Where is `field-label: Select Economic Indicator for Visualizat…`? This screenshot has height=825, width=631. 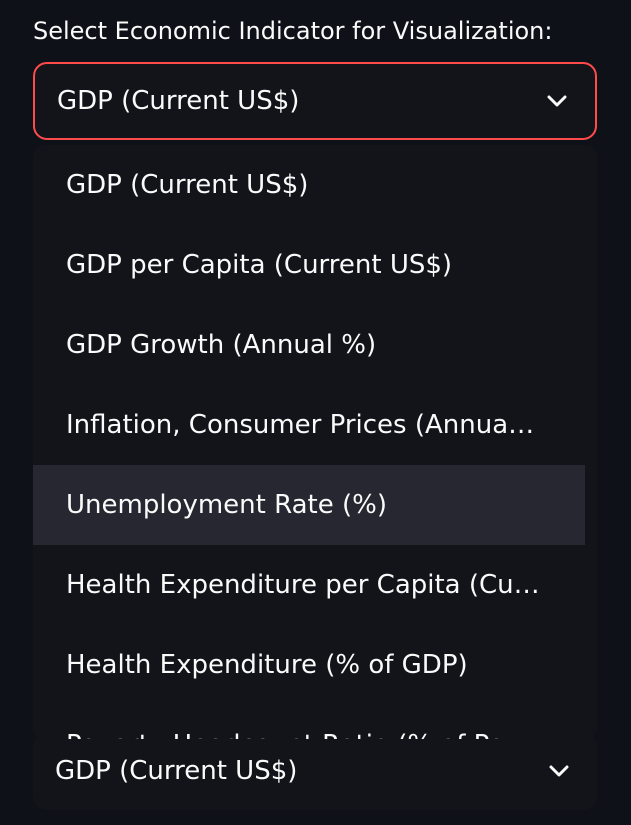 field-label: Select Economic Indicator for Visualizat… is located at coordinates (293, 31).